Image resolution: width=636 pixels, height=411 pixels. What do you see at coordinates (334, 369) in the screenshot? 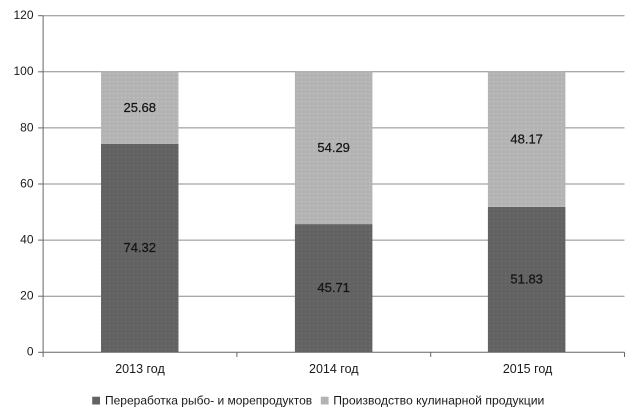
I see `svg-text: 2014 год` at bounding box center [334, 369].